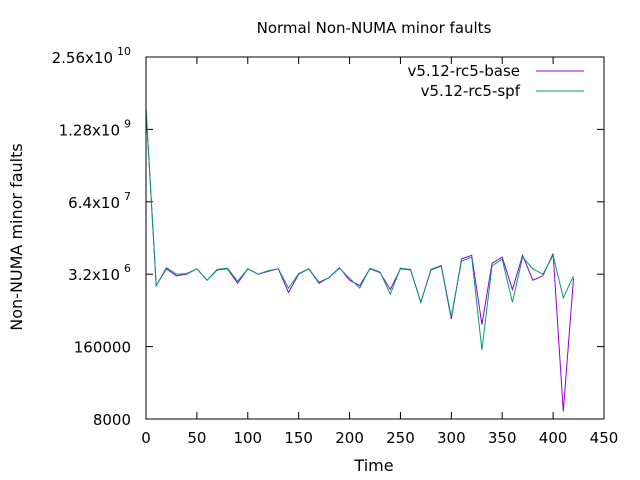 This screenshot has height=480, width=640. What do you see at coordinates (102, 348) in the screenshot?
I see `y-tick-label: 160000` at bounding box center [102, 348].